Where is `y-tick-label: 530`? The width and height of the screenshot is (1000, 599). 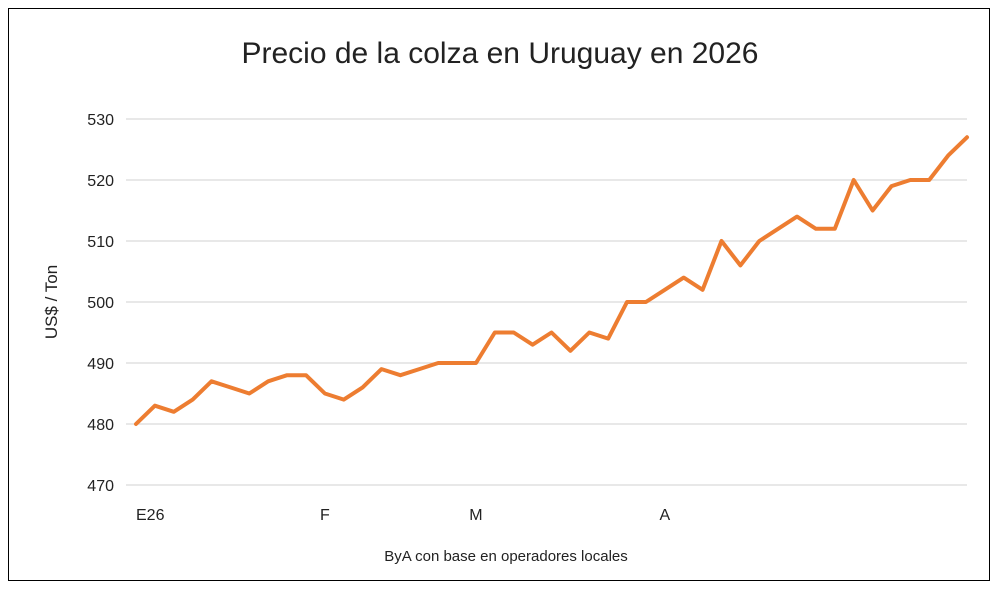 y-tick-label: 530 is located at coordinates (100, 120).